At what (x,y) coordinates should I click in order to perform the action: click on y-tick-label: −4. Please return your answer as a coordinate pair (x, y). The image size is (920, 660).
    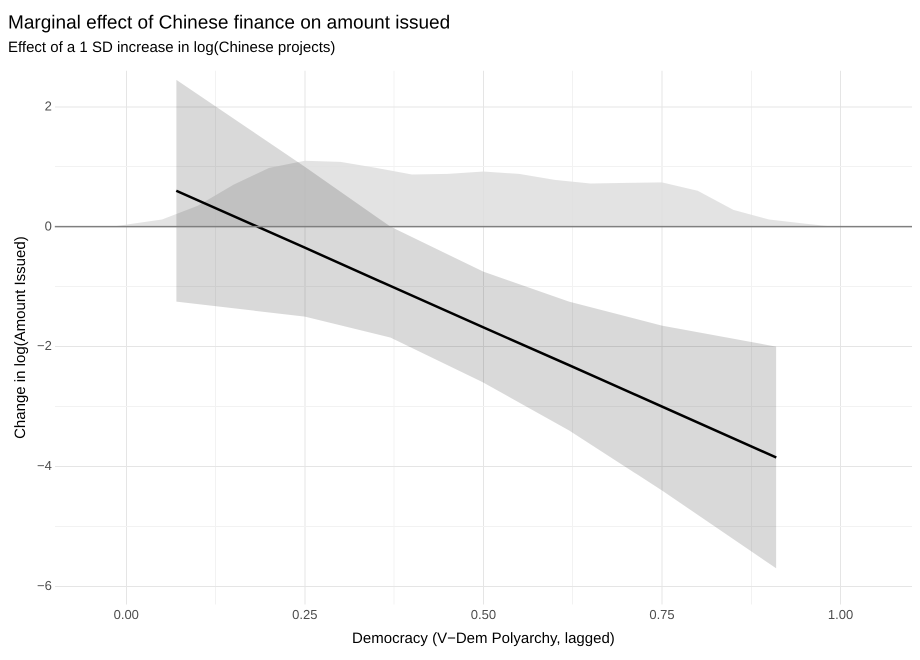
    Looking at the image, I should click on (44, 466).